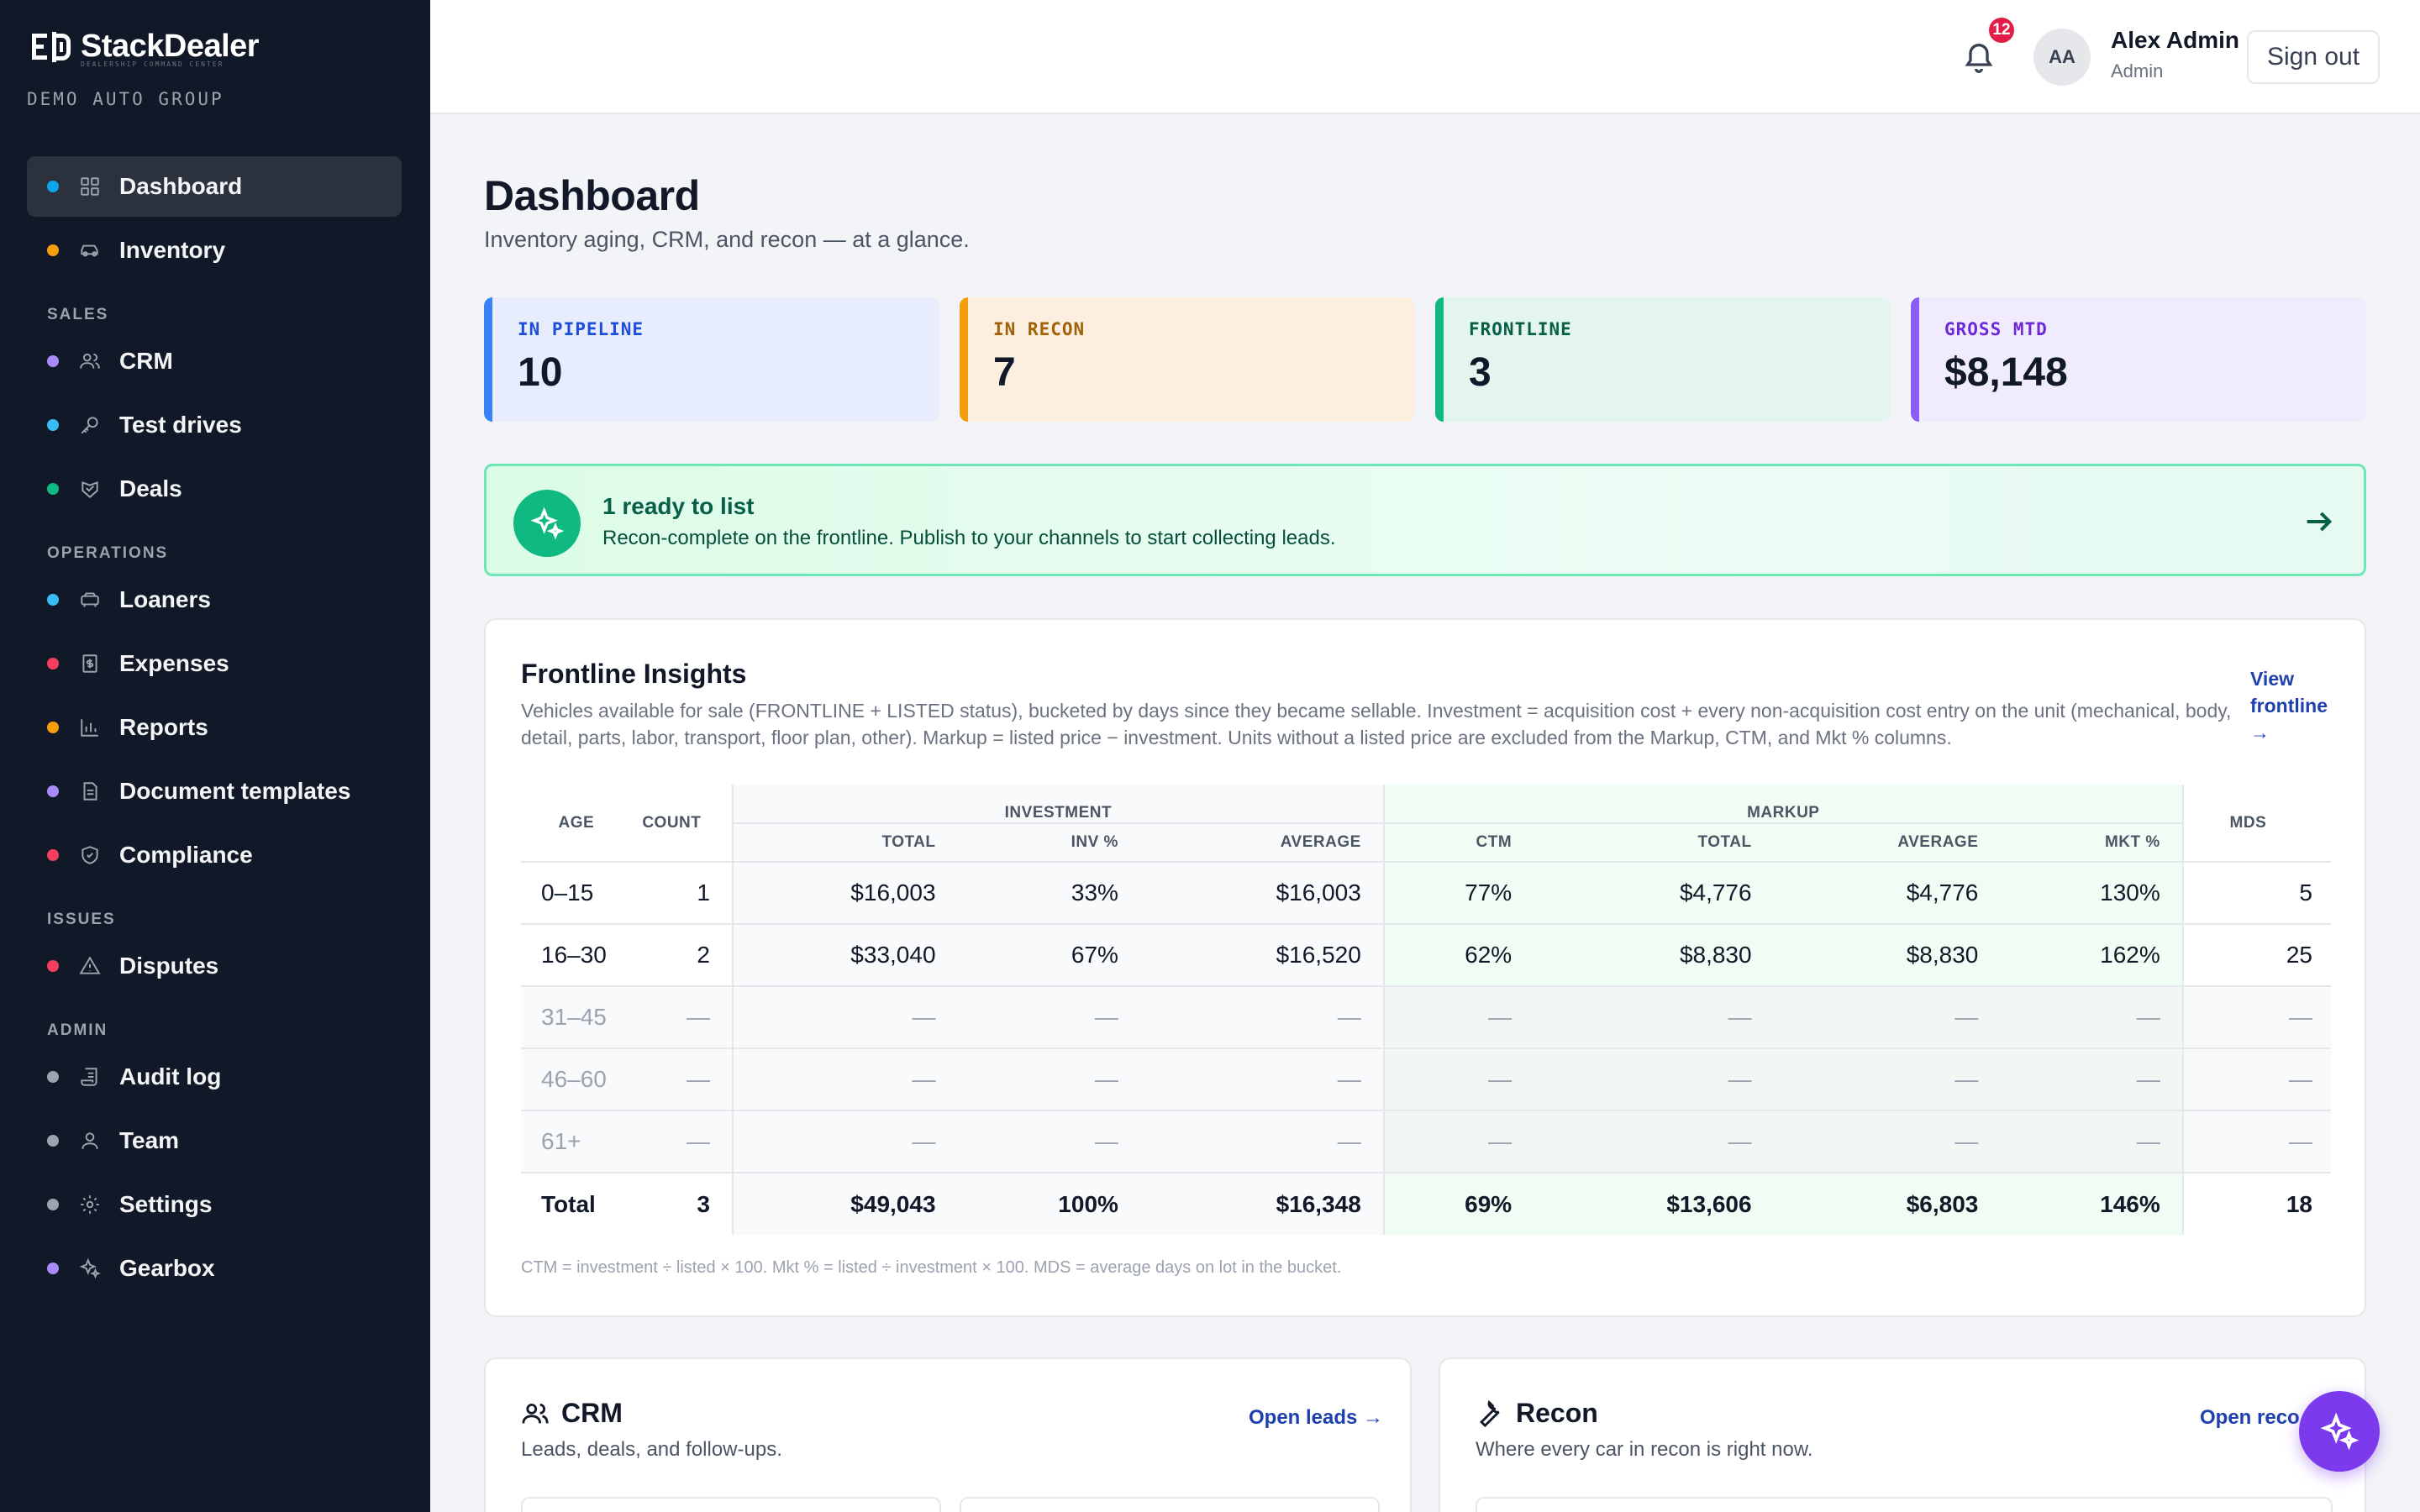 The width and height of the screenshot is (2420, 1512). I want to click on bell-icon, so click(1979, 58).